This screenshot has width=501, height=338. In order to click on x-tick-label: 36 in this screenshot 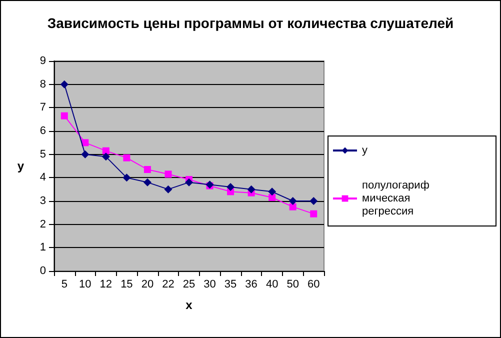, I will do `click(251, 284)`.